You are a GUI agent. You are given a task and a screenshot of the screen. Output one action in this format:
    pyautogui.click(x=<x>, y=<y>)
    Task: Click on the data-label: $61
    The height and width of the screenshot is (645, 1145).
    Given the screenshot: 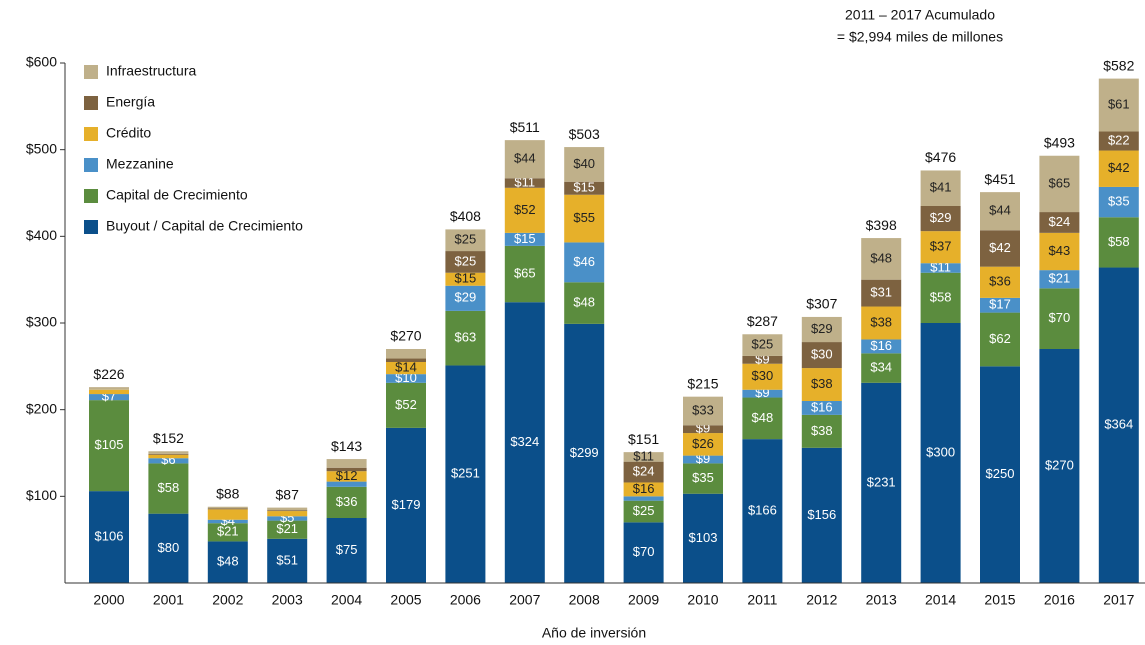 What is the action you would take?
    pyautogui.click(x=1119, y=103)
    